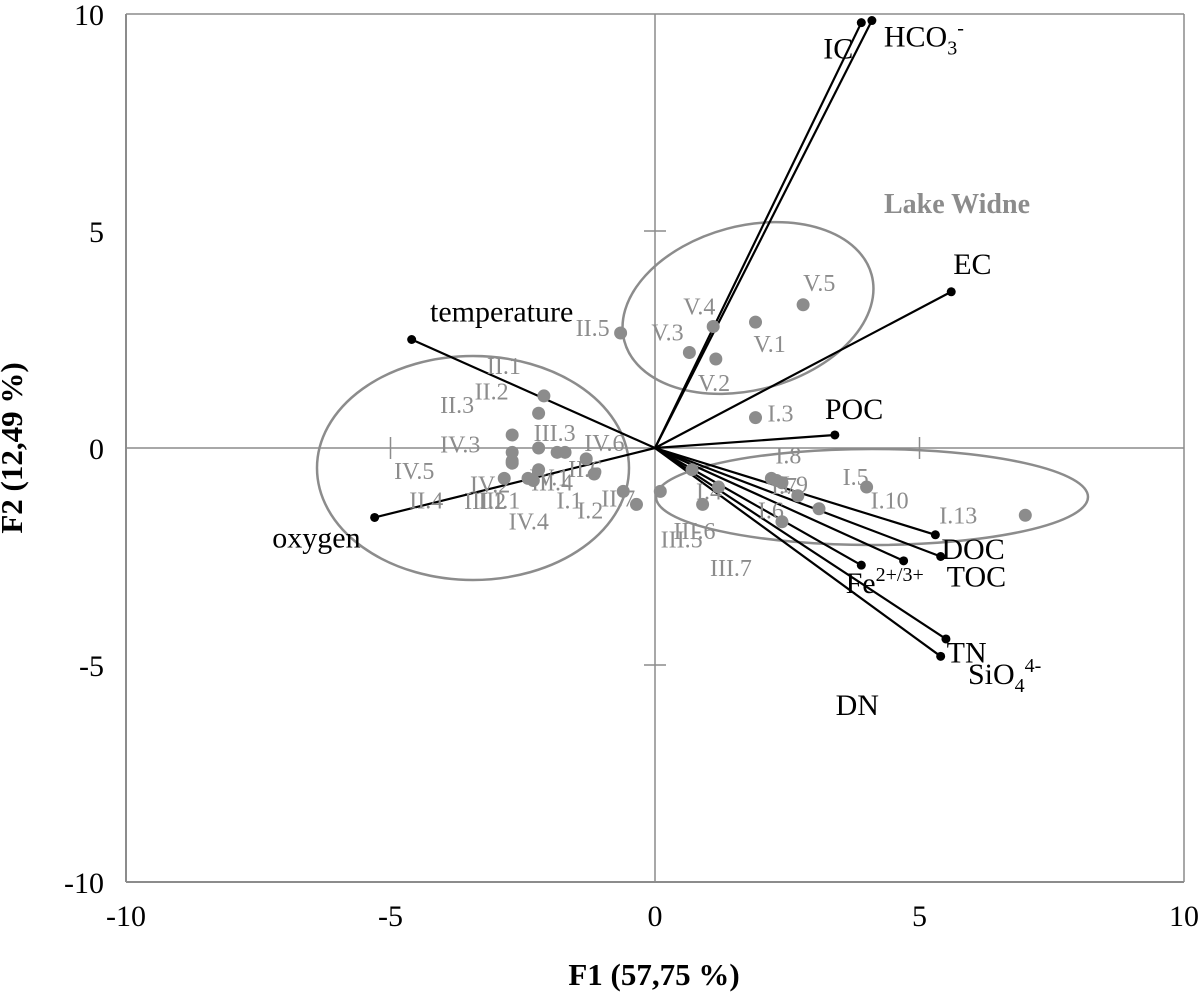 The width and height of the screenshot is (1200, 993). What do you see at coordinates (972, 549) in the screenshot?
I see `variable-label: DOC` at bounding box center [972, 549].